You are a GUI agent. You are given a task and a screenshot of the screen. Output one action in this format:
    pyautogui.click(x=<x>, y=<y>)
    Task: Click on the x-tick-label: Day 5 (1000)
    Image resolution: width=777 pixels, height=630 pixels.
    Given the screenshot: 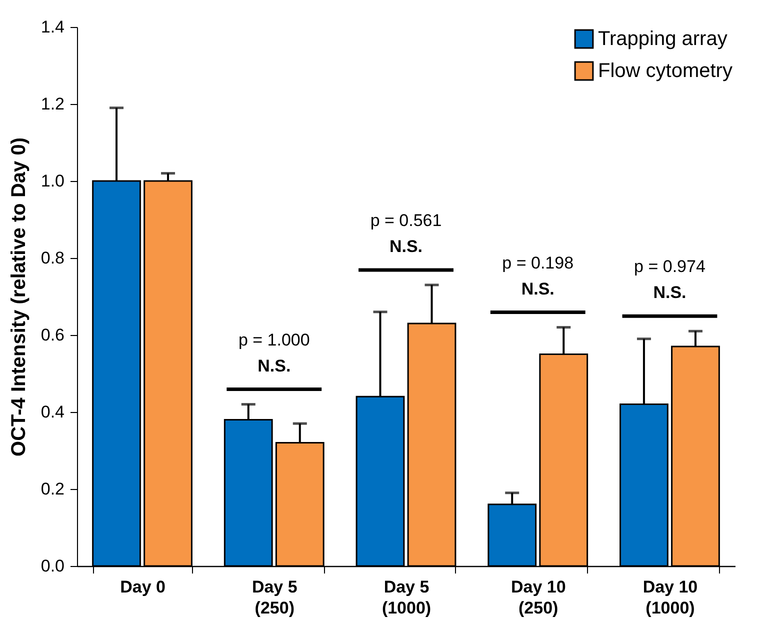 What is the action you would take?
    pyautogui.click(x=407, y=598)
    